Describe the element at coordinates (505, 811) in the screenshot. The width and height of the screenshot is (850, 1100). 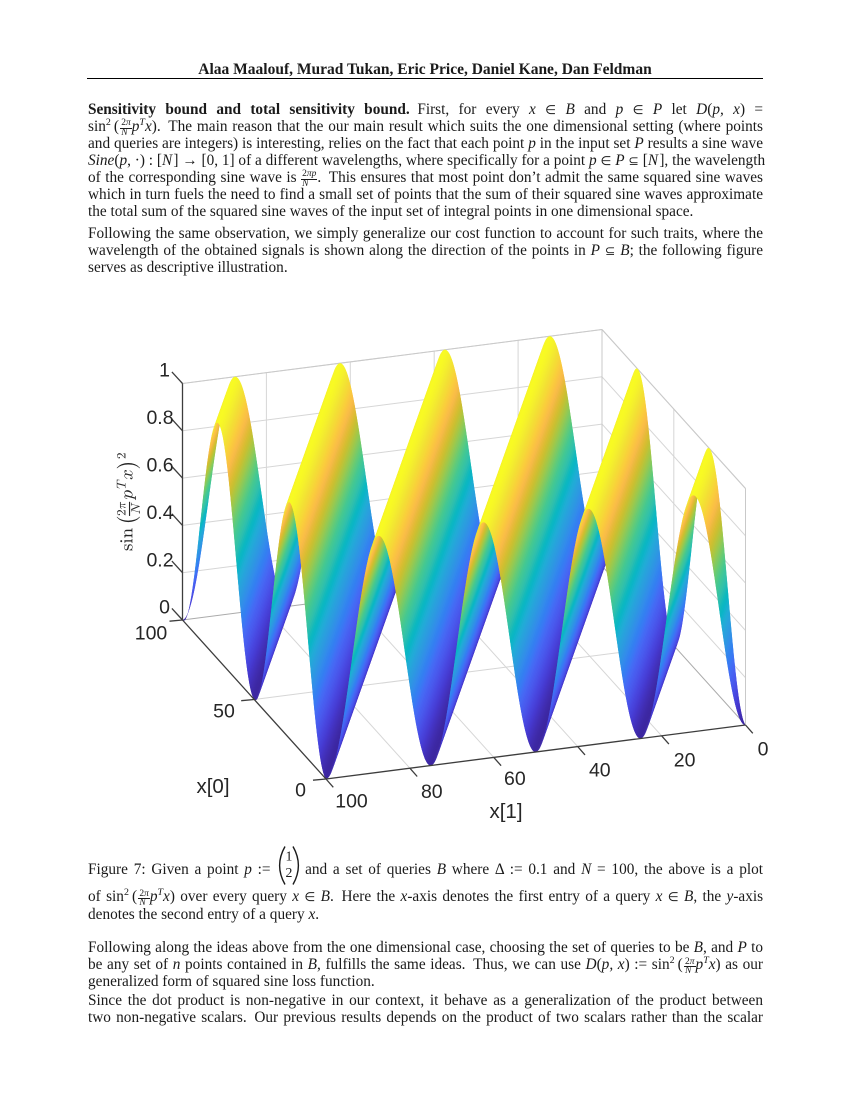
I see `svg-text: x[1]` at that location.